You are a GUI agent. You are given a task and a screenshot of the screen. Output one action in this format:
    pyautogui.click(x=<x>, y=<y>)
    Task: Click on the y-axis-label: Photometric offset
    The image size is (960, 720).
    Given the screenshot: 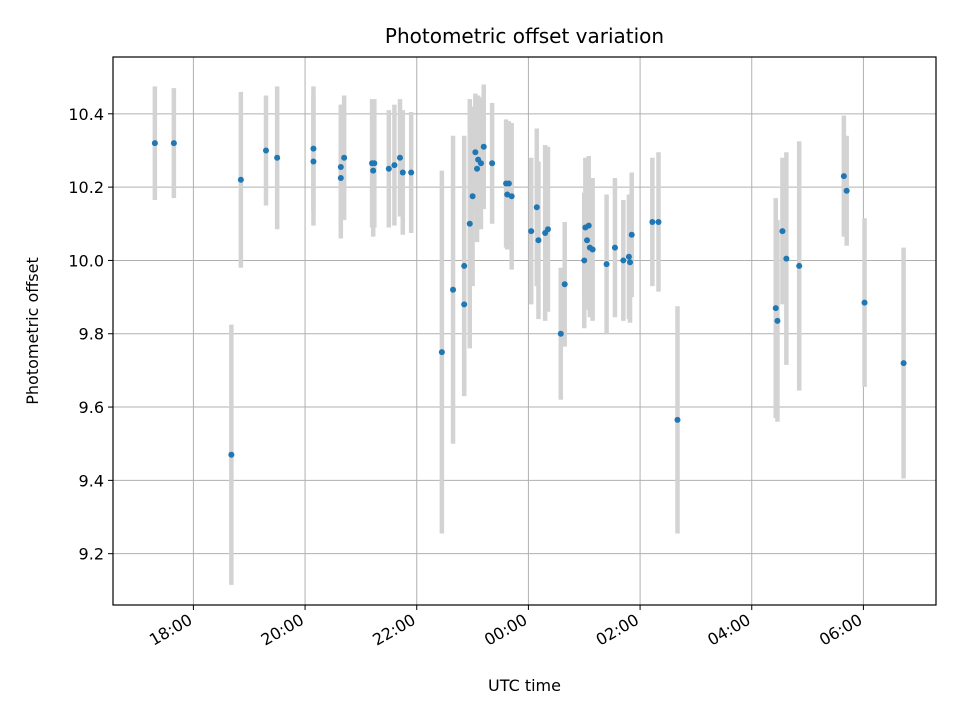 What is the action you would take?
    pyautogui.click(x=32, y=331)
    